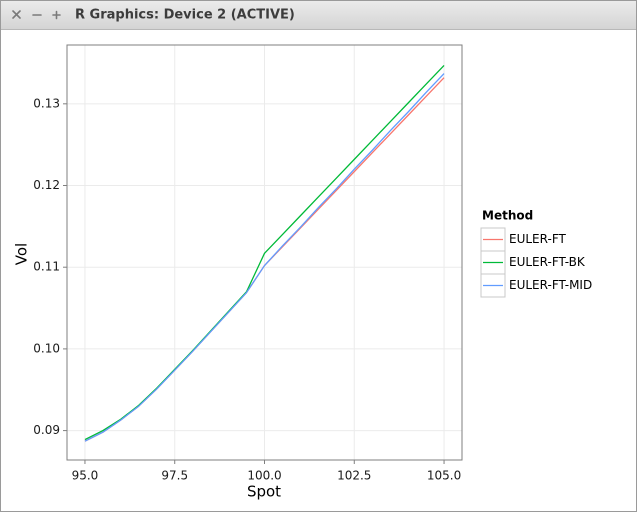 This screenshot has width=637, height=512. I want to click on legend-label: EULER-FT-BK, so click(547, 262).